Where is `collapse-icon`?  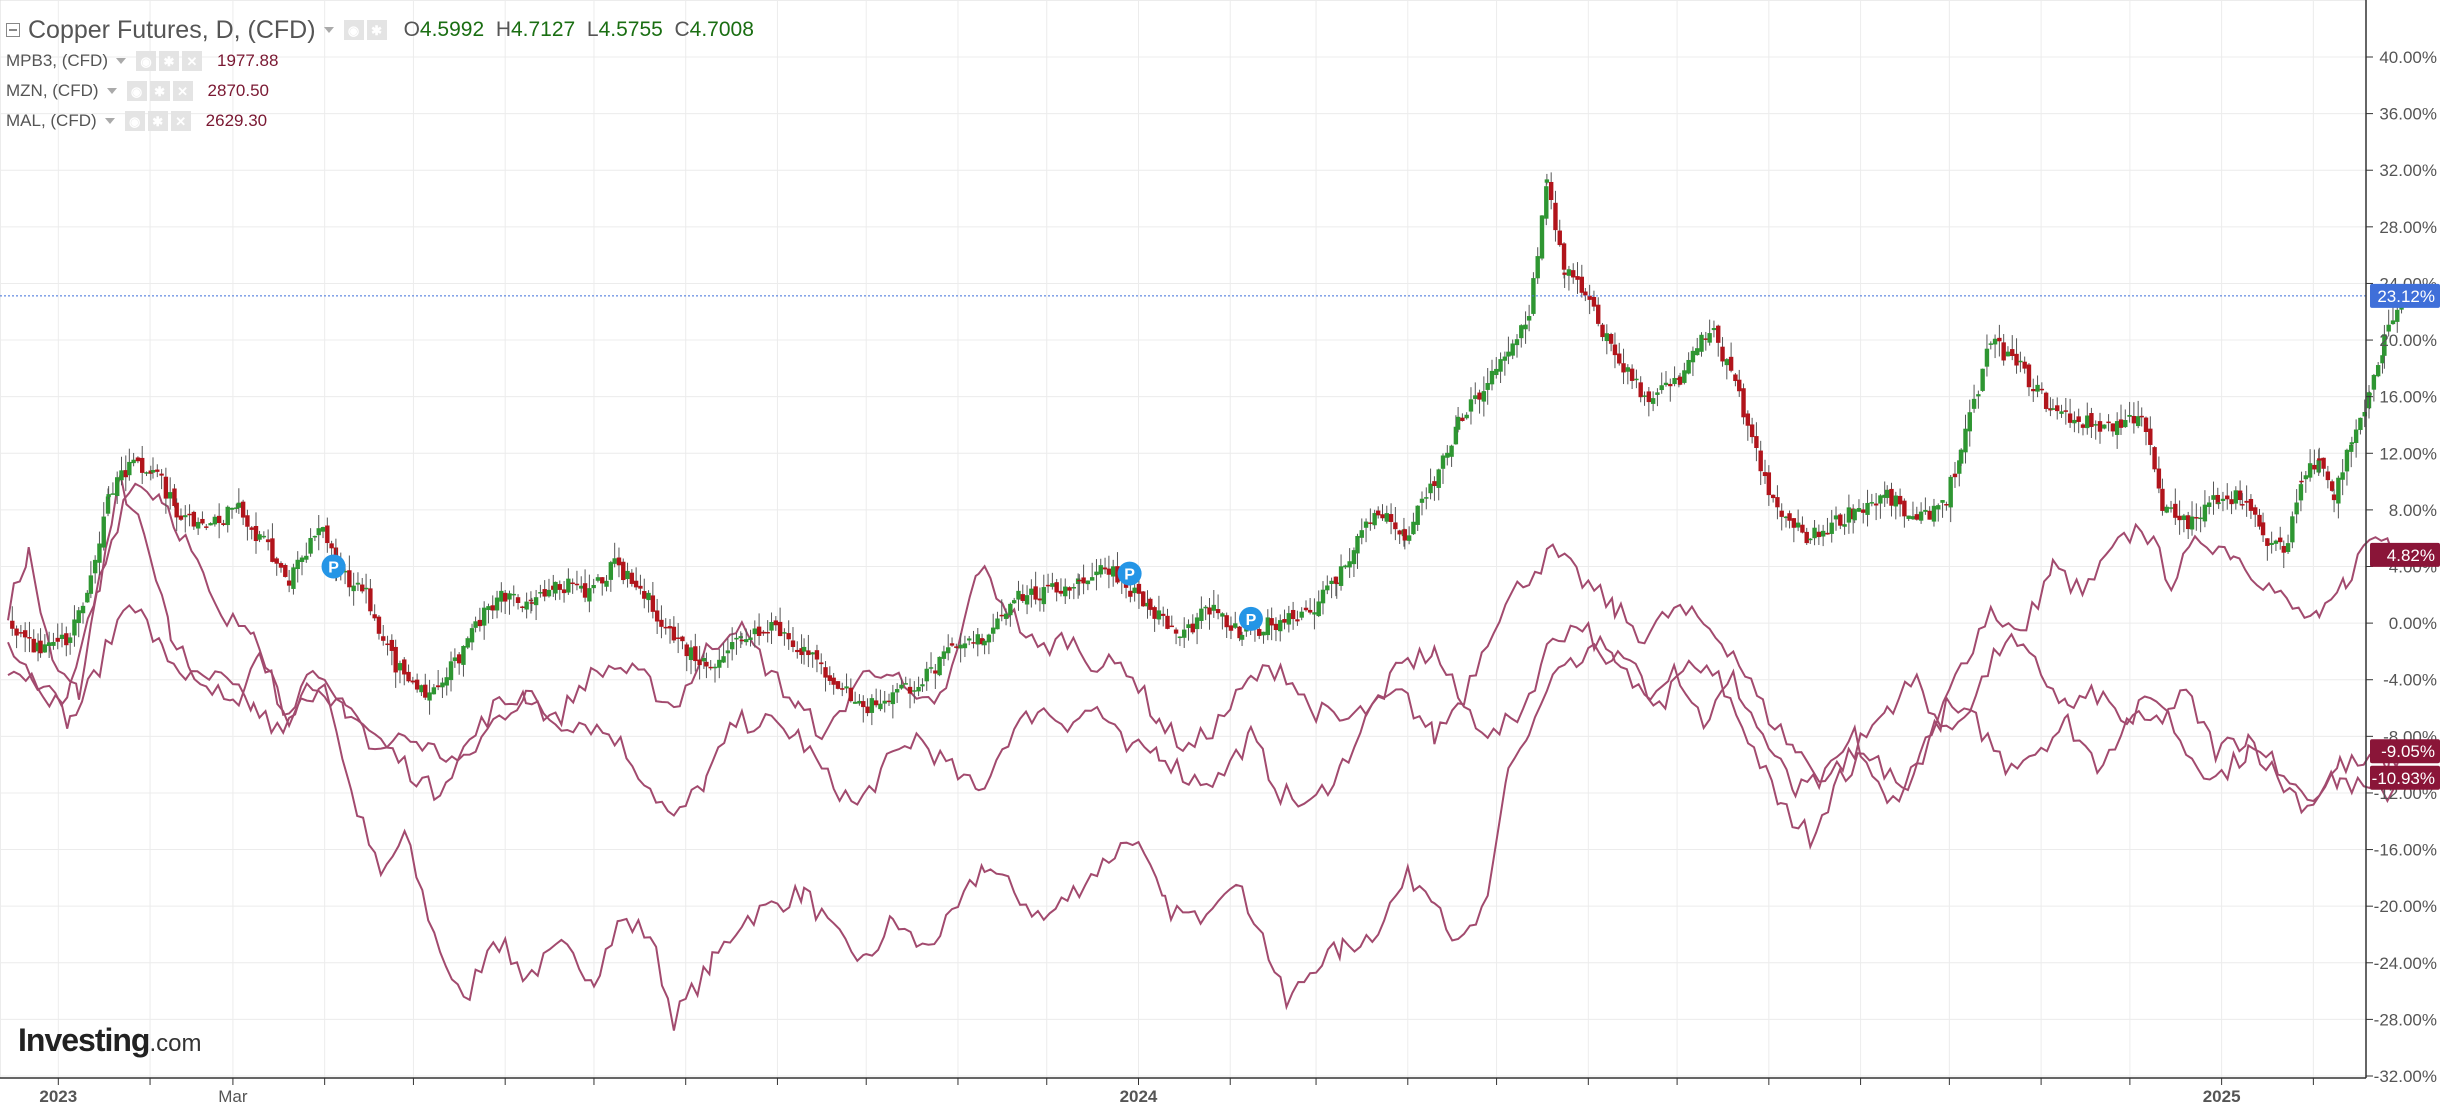
collapse-icon is located at coordinates (13, 30).